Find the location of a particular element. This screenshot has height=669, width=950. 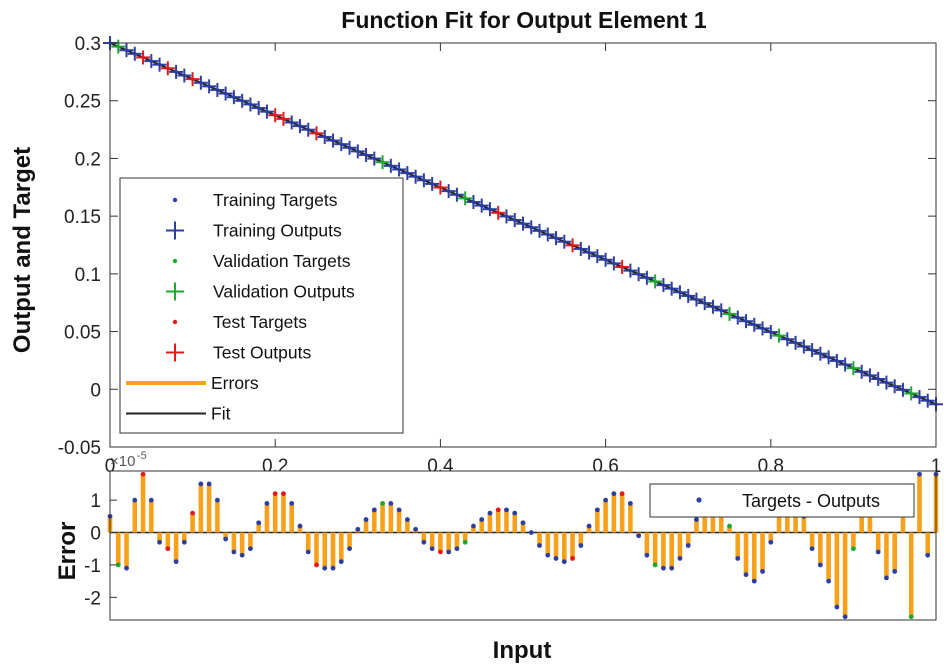

error-legend-box is located at coordinates (782, 500).